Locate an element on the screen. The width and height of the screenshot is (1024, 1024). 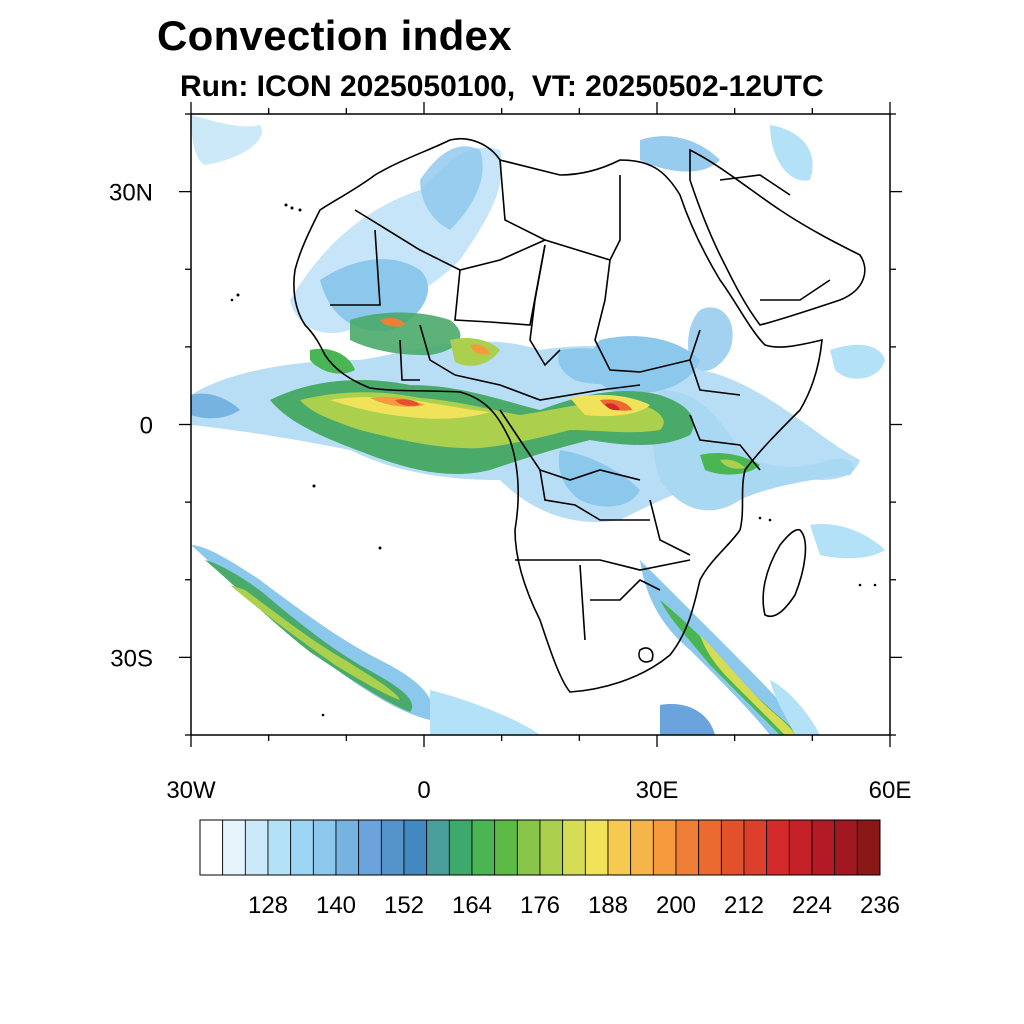
colorbar-label: 128 is located at coordinates (268, 905).